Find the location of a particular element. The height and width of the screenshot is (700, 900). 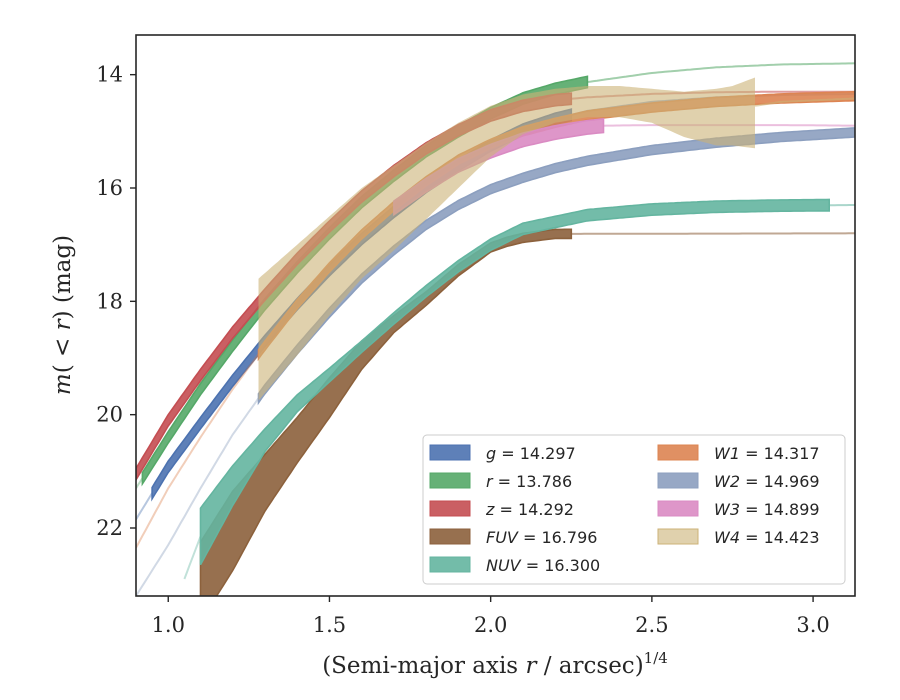

legend-swatch-r is located at coordinates (450, 480).